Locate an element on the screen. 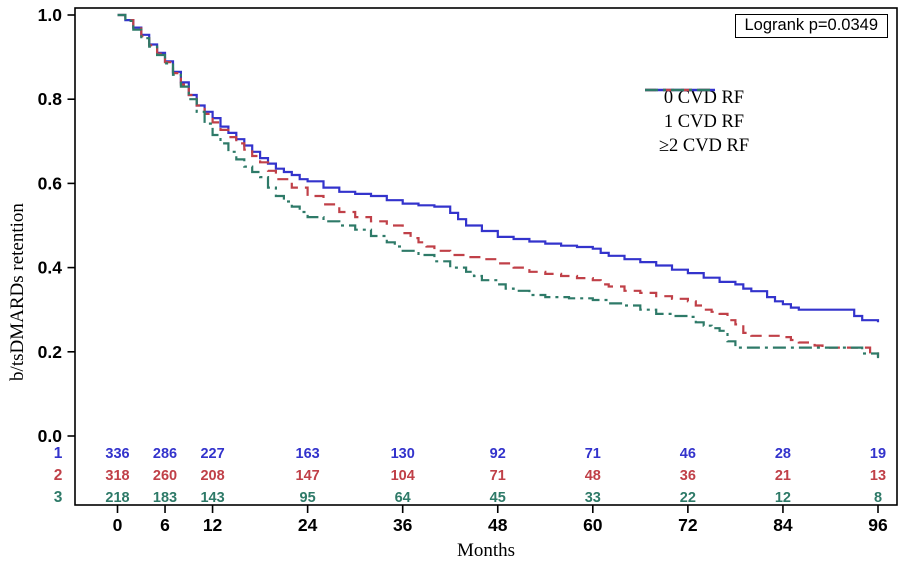 This screenshot has width=906, height=566. risk-count: 95 is located at coordinates (308, 498).